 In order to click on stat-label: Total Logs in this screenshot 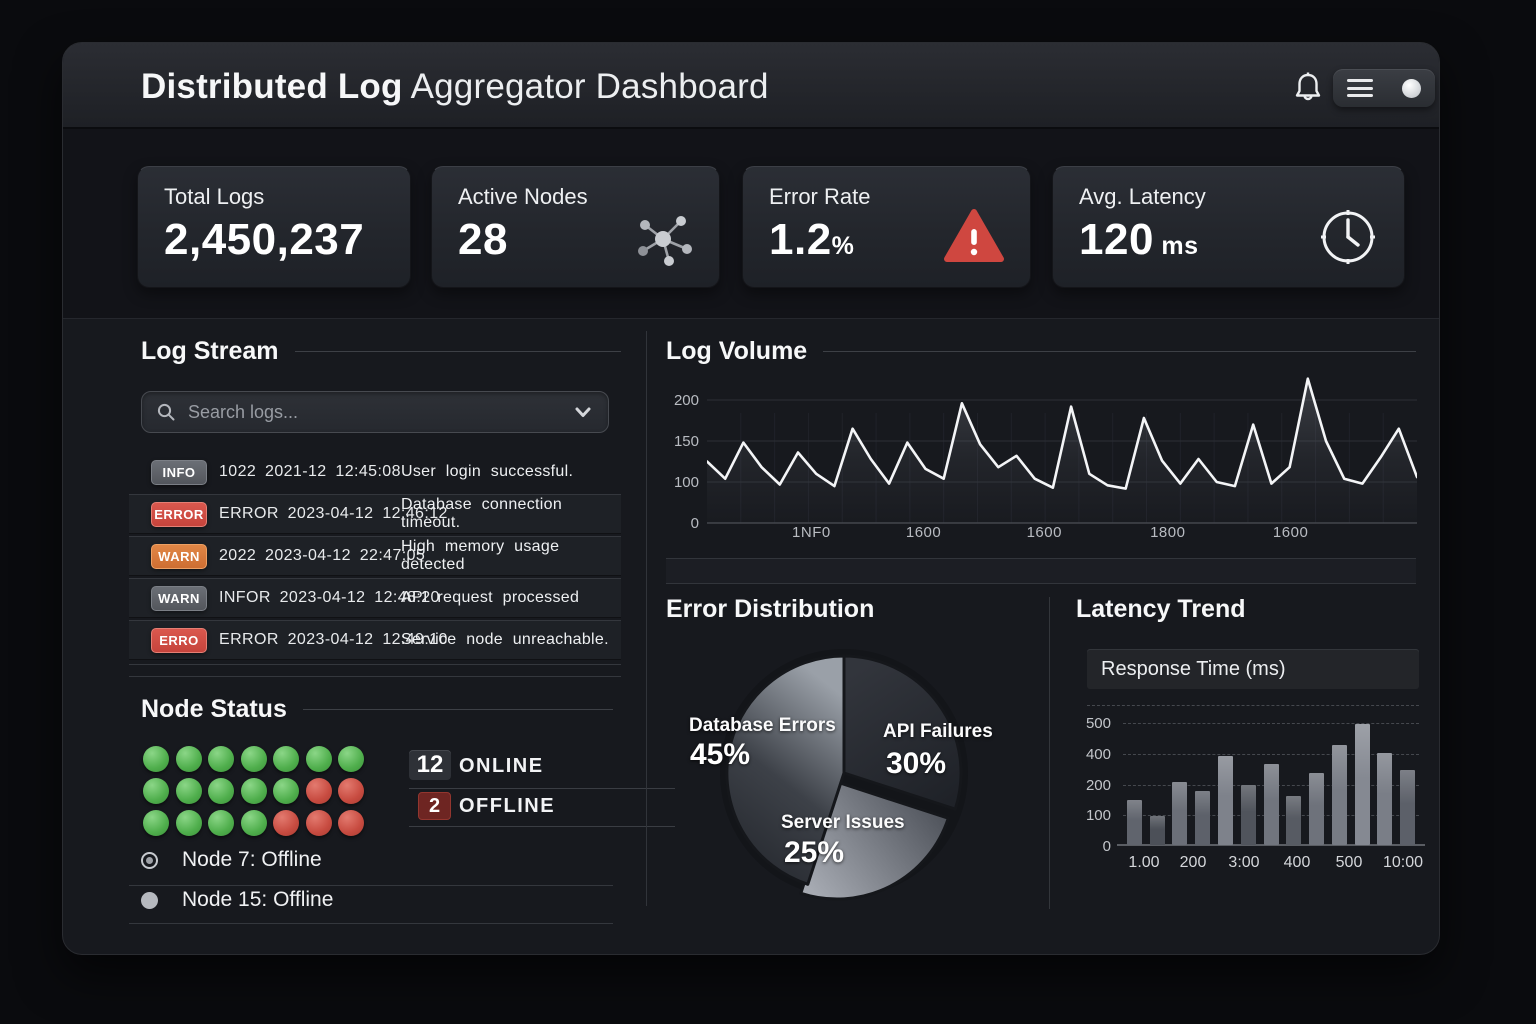, I will do `click(214, 196)`.